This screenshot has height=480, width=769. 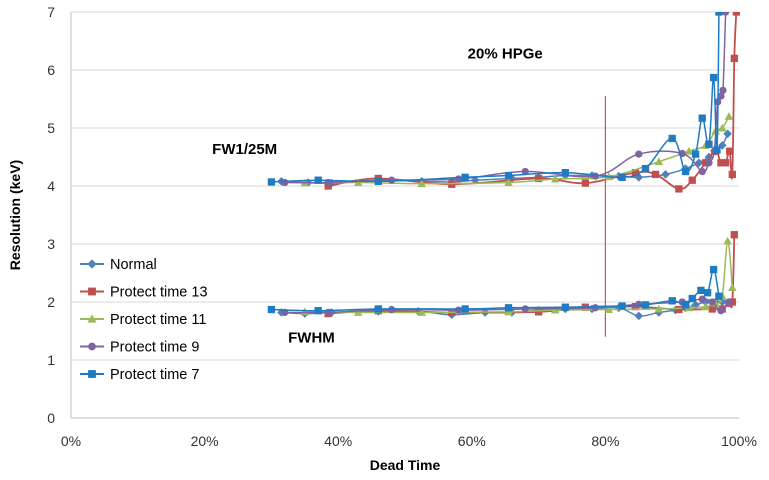 What do you see at coordinates (739, 441) in the screenshot?
I see `x-tick-label: 100%` at bounding box center [739, 441].